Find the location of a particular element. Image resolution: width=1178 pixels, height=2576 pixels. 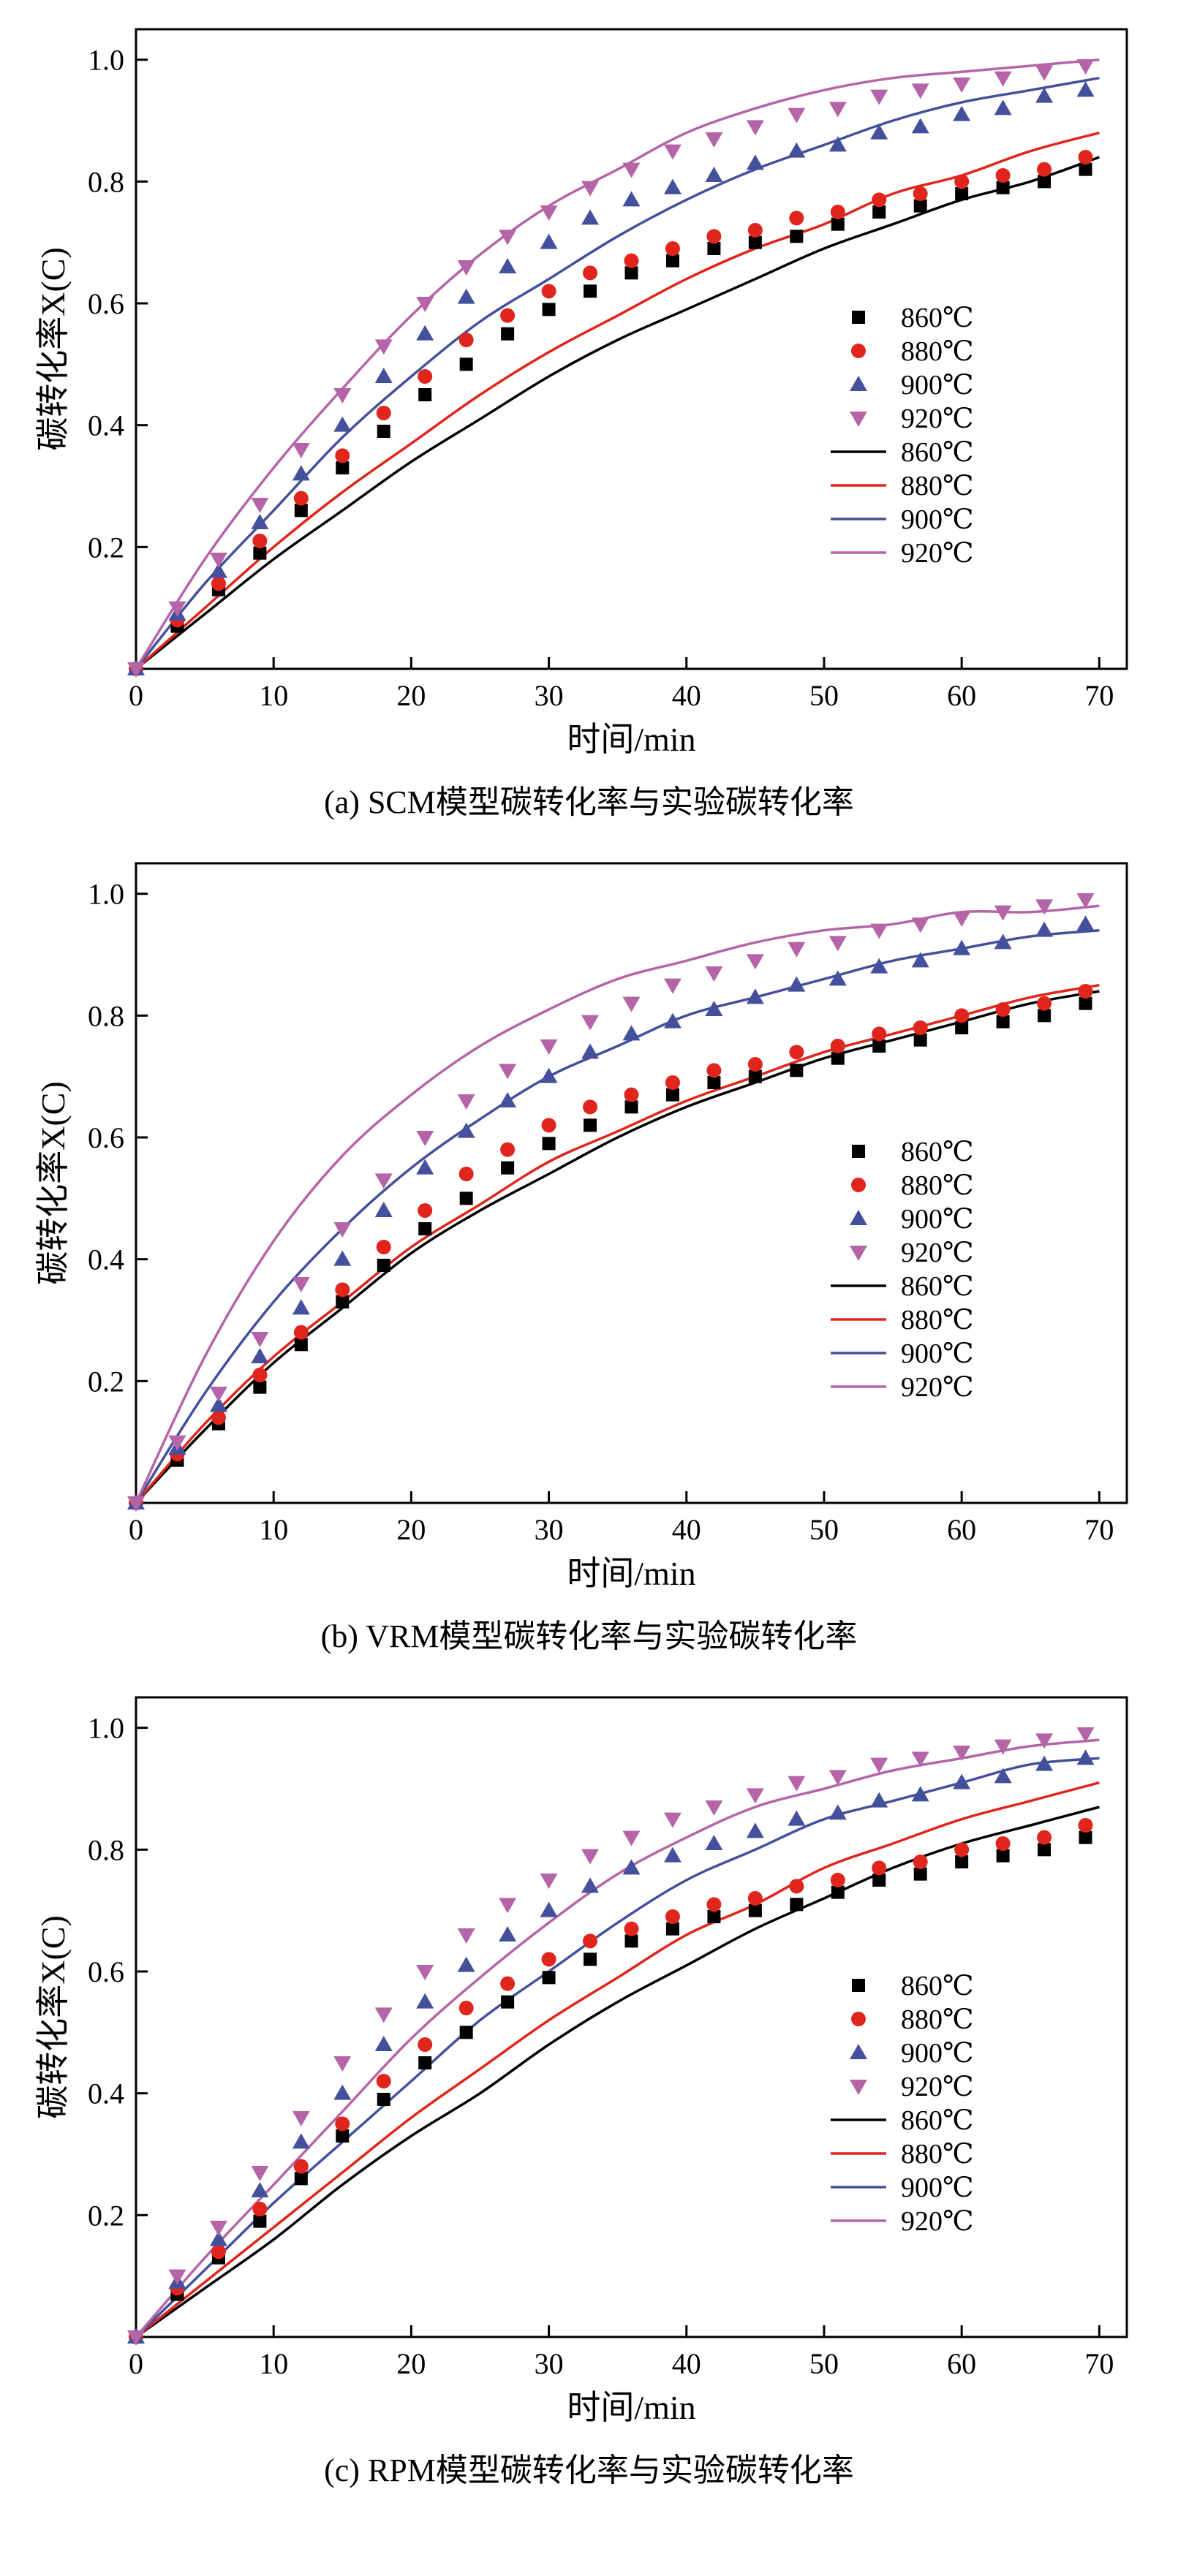

y-tick-label: 0.4 is located at coordinates (106, 2093).